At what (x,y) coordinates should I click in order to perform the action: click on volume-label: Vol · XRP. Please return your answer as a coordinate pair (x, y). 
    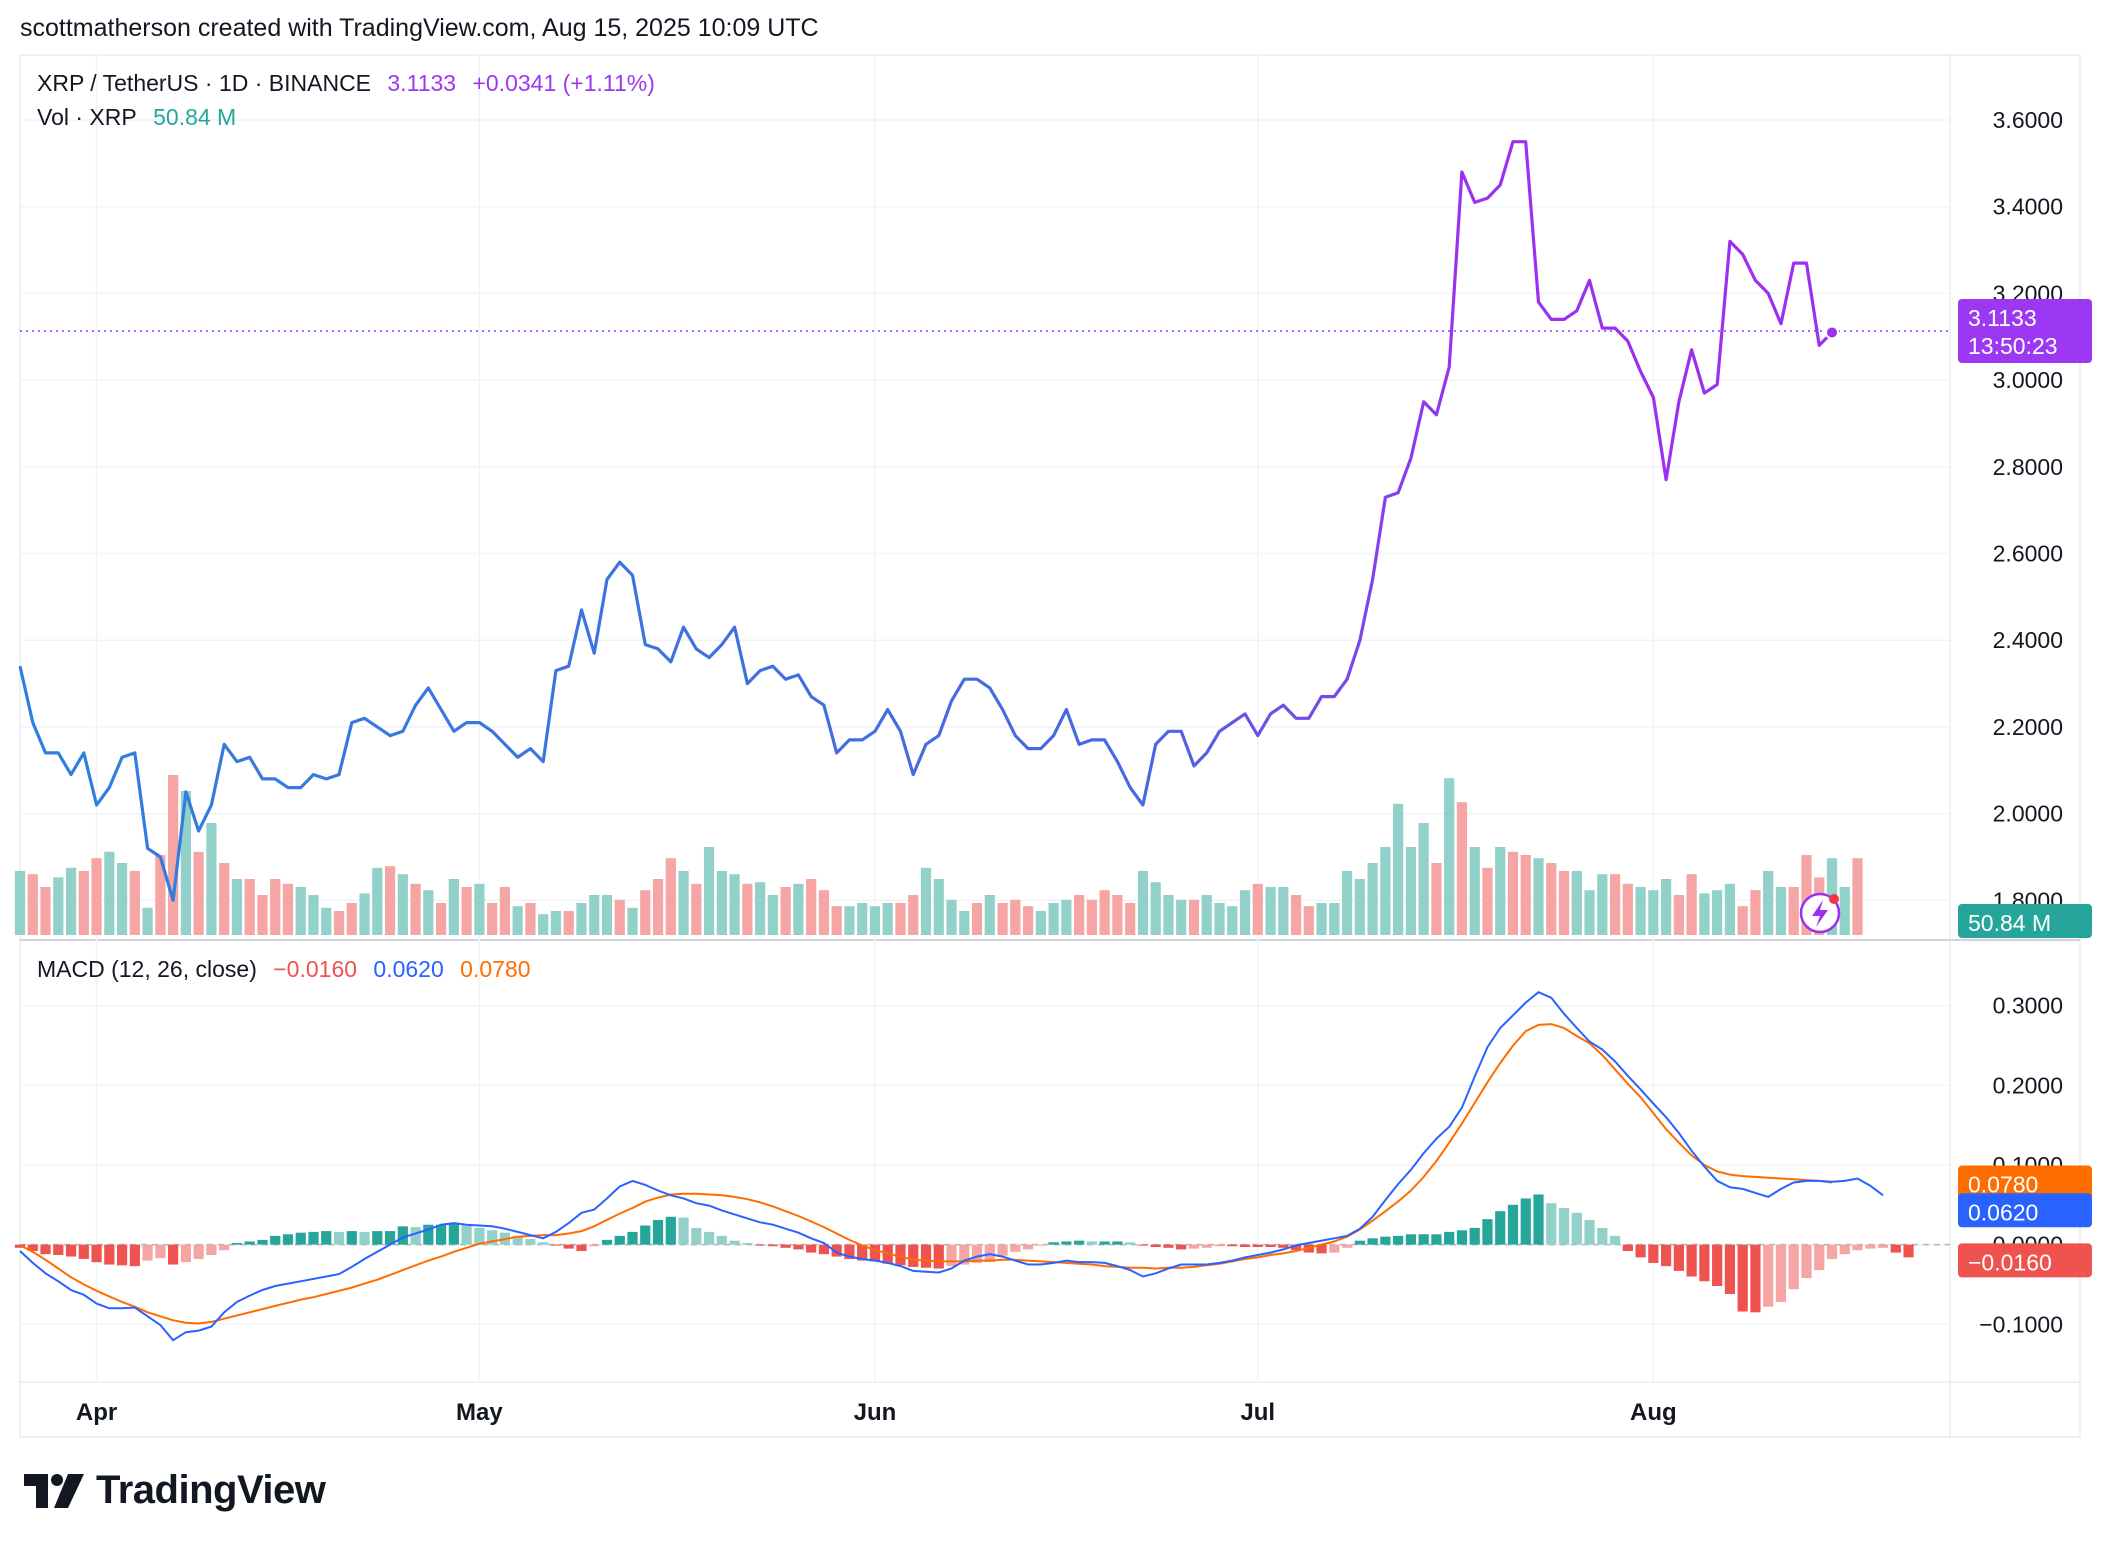
    Looking at the image, I should click on (87, 117).